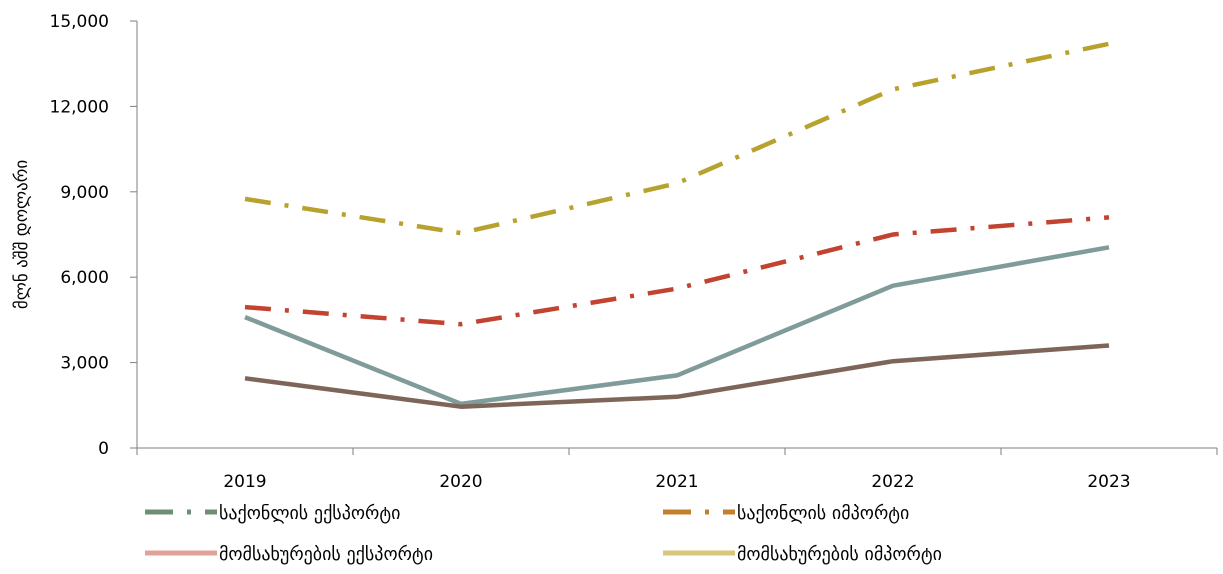 Image resolution: width=1223 pixels, height=574 pixels. Describe the element at coordinates (22, 234) in the screenshot. I see `y-axis-title: მლნ აშშ დოლარი` at that location.